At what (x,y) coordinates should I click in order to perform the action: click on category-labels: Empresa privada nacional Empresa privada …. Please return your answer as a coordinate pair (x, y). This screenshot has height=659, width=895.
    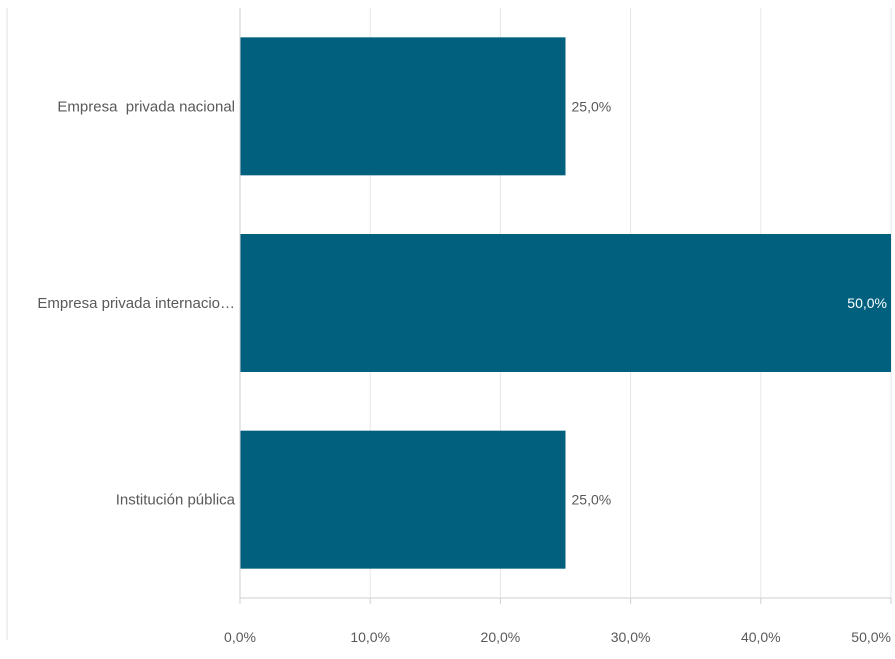
    Looking at the image, I should click on (136, 303).